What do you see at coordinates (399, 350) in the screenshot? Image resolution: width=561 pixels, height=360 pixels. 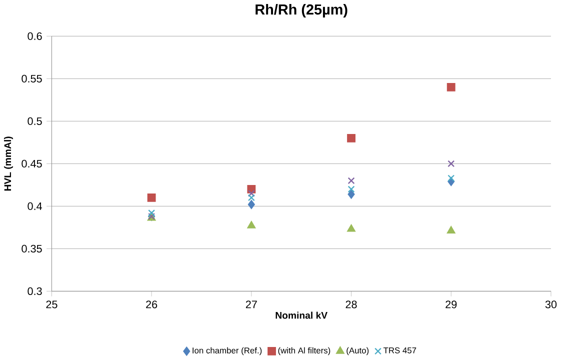 I see `legend-label: TRS 457` at bounding box center [399, 350].